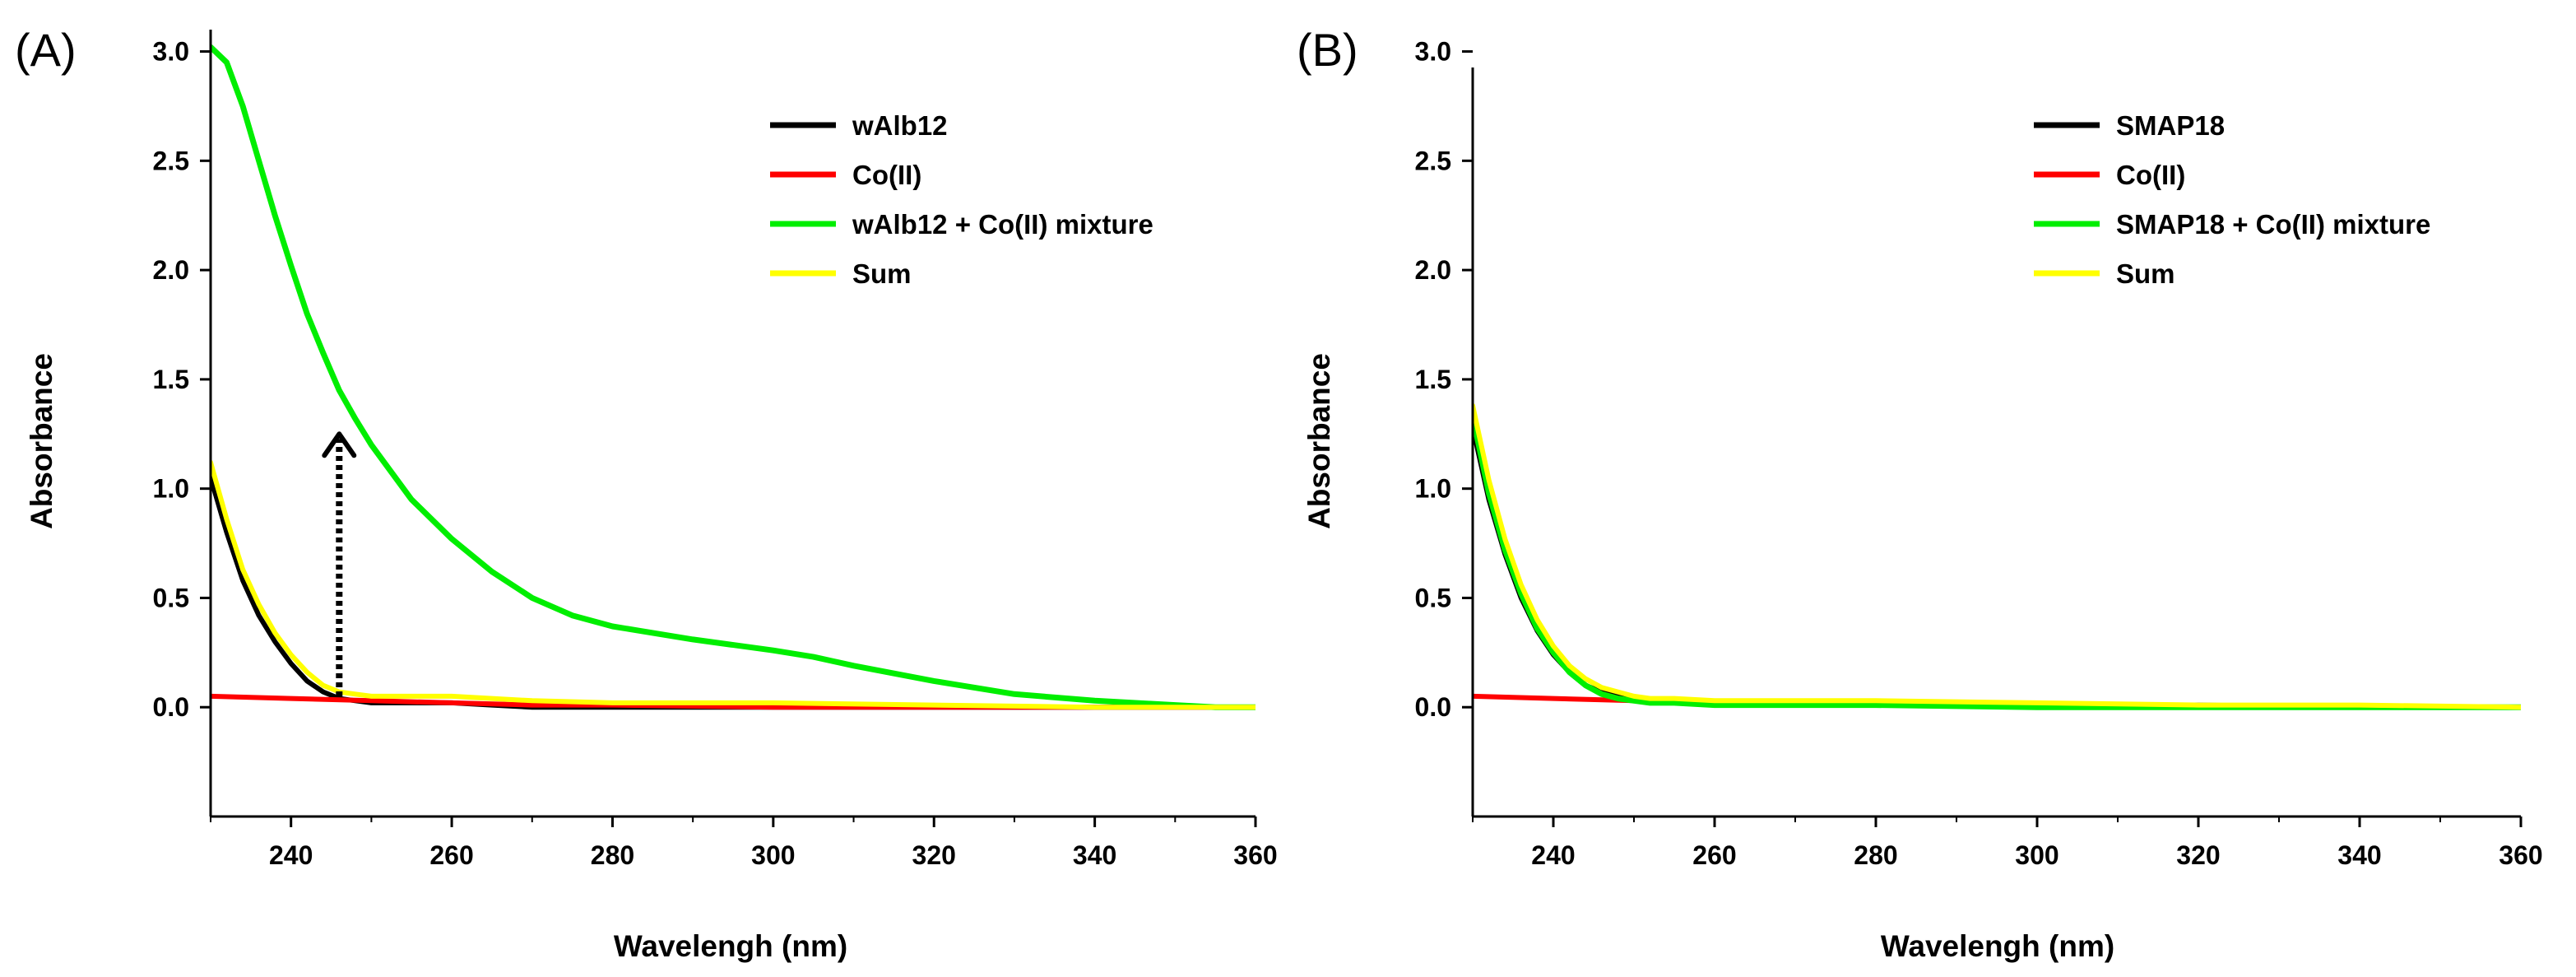 The image size is (2576, 977). Describe the element at coordinates (340, 563) in the screenshot. I see `dotted-arrow-annotation` at that location.